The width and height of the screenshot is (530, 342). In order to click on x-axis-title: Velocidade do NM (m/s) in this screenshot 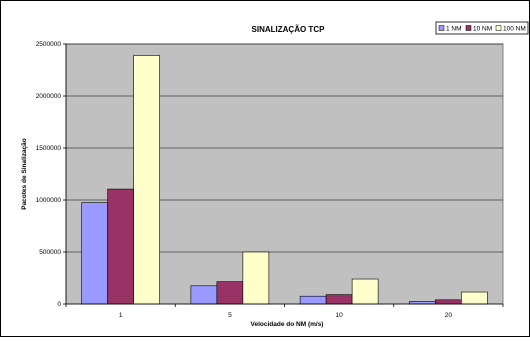, I will do `click(287, 324)`.